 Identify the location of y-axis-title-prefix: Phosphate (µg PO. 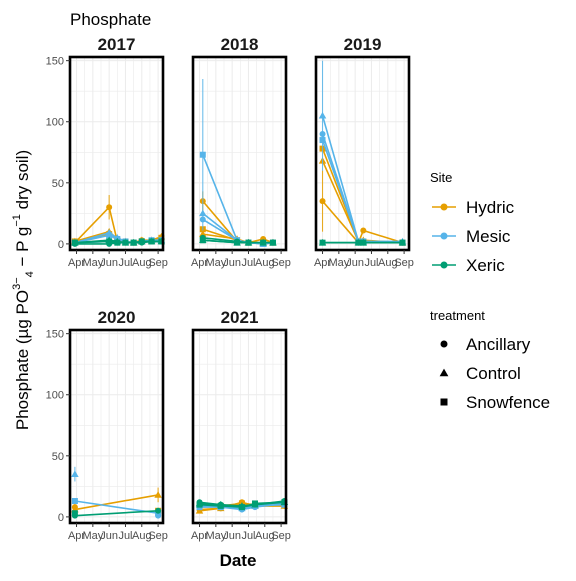
(22, 360).